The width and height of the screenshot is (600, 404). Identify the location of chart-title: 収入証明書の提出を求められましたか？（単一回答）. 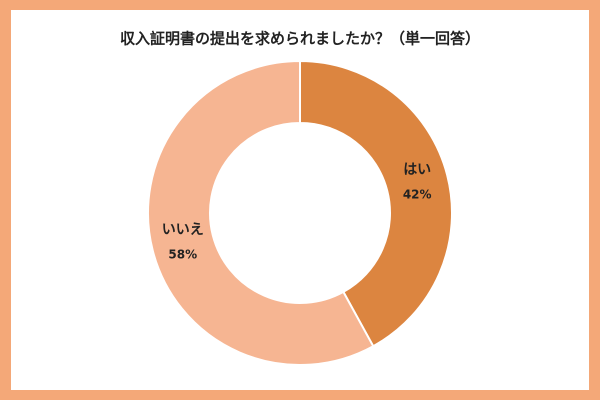
(300, 39).